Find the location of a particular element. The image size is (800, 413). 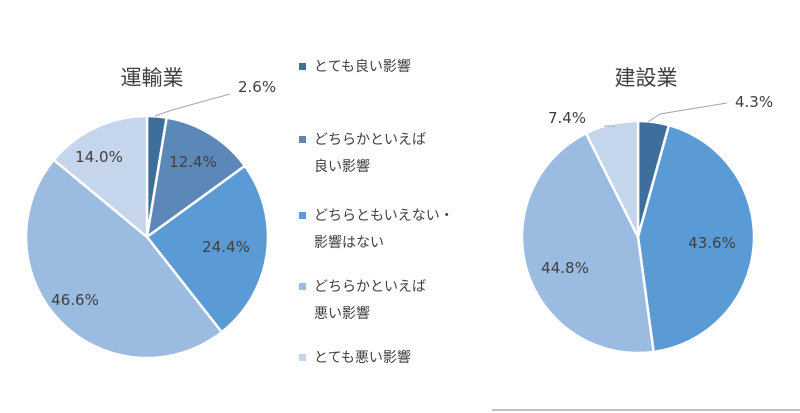

pie-title: 建設業 is located at coordinates (646, 78).